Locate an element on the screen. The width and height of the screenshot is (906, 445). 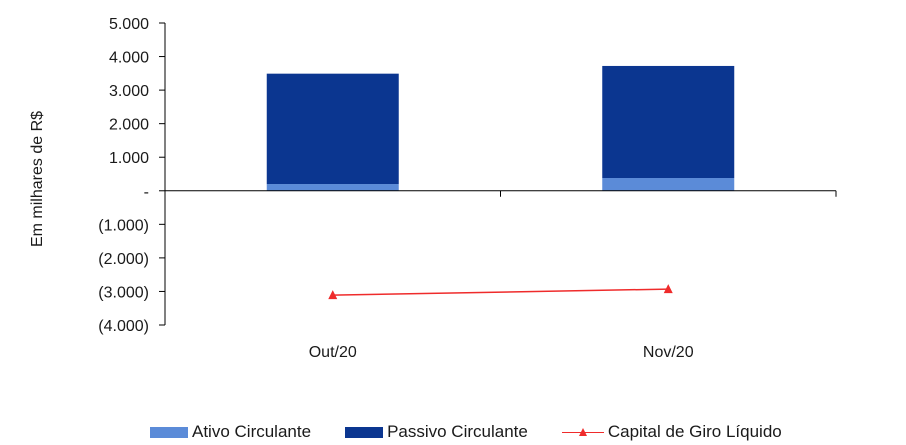
y-tick-label: 2.000 is located at coordinates (129, 125).